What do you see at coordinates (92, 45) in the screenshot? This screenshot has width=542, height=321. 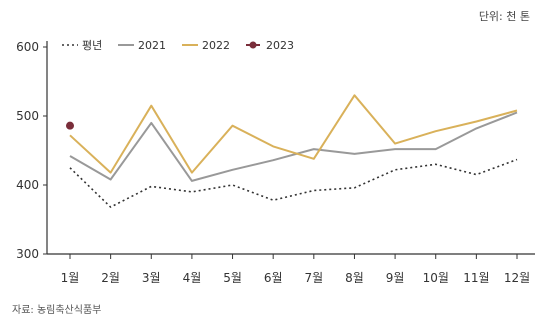 I see `legend-label-normal: 평년` at bounding box center [92, 45].